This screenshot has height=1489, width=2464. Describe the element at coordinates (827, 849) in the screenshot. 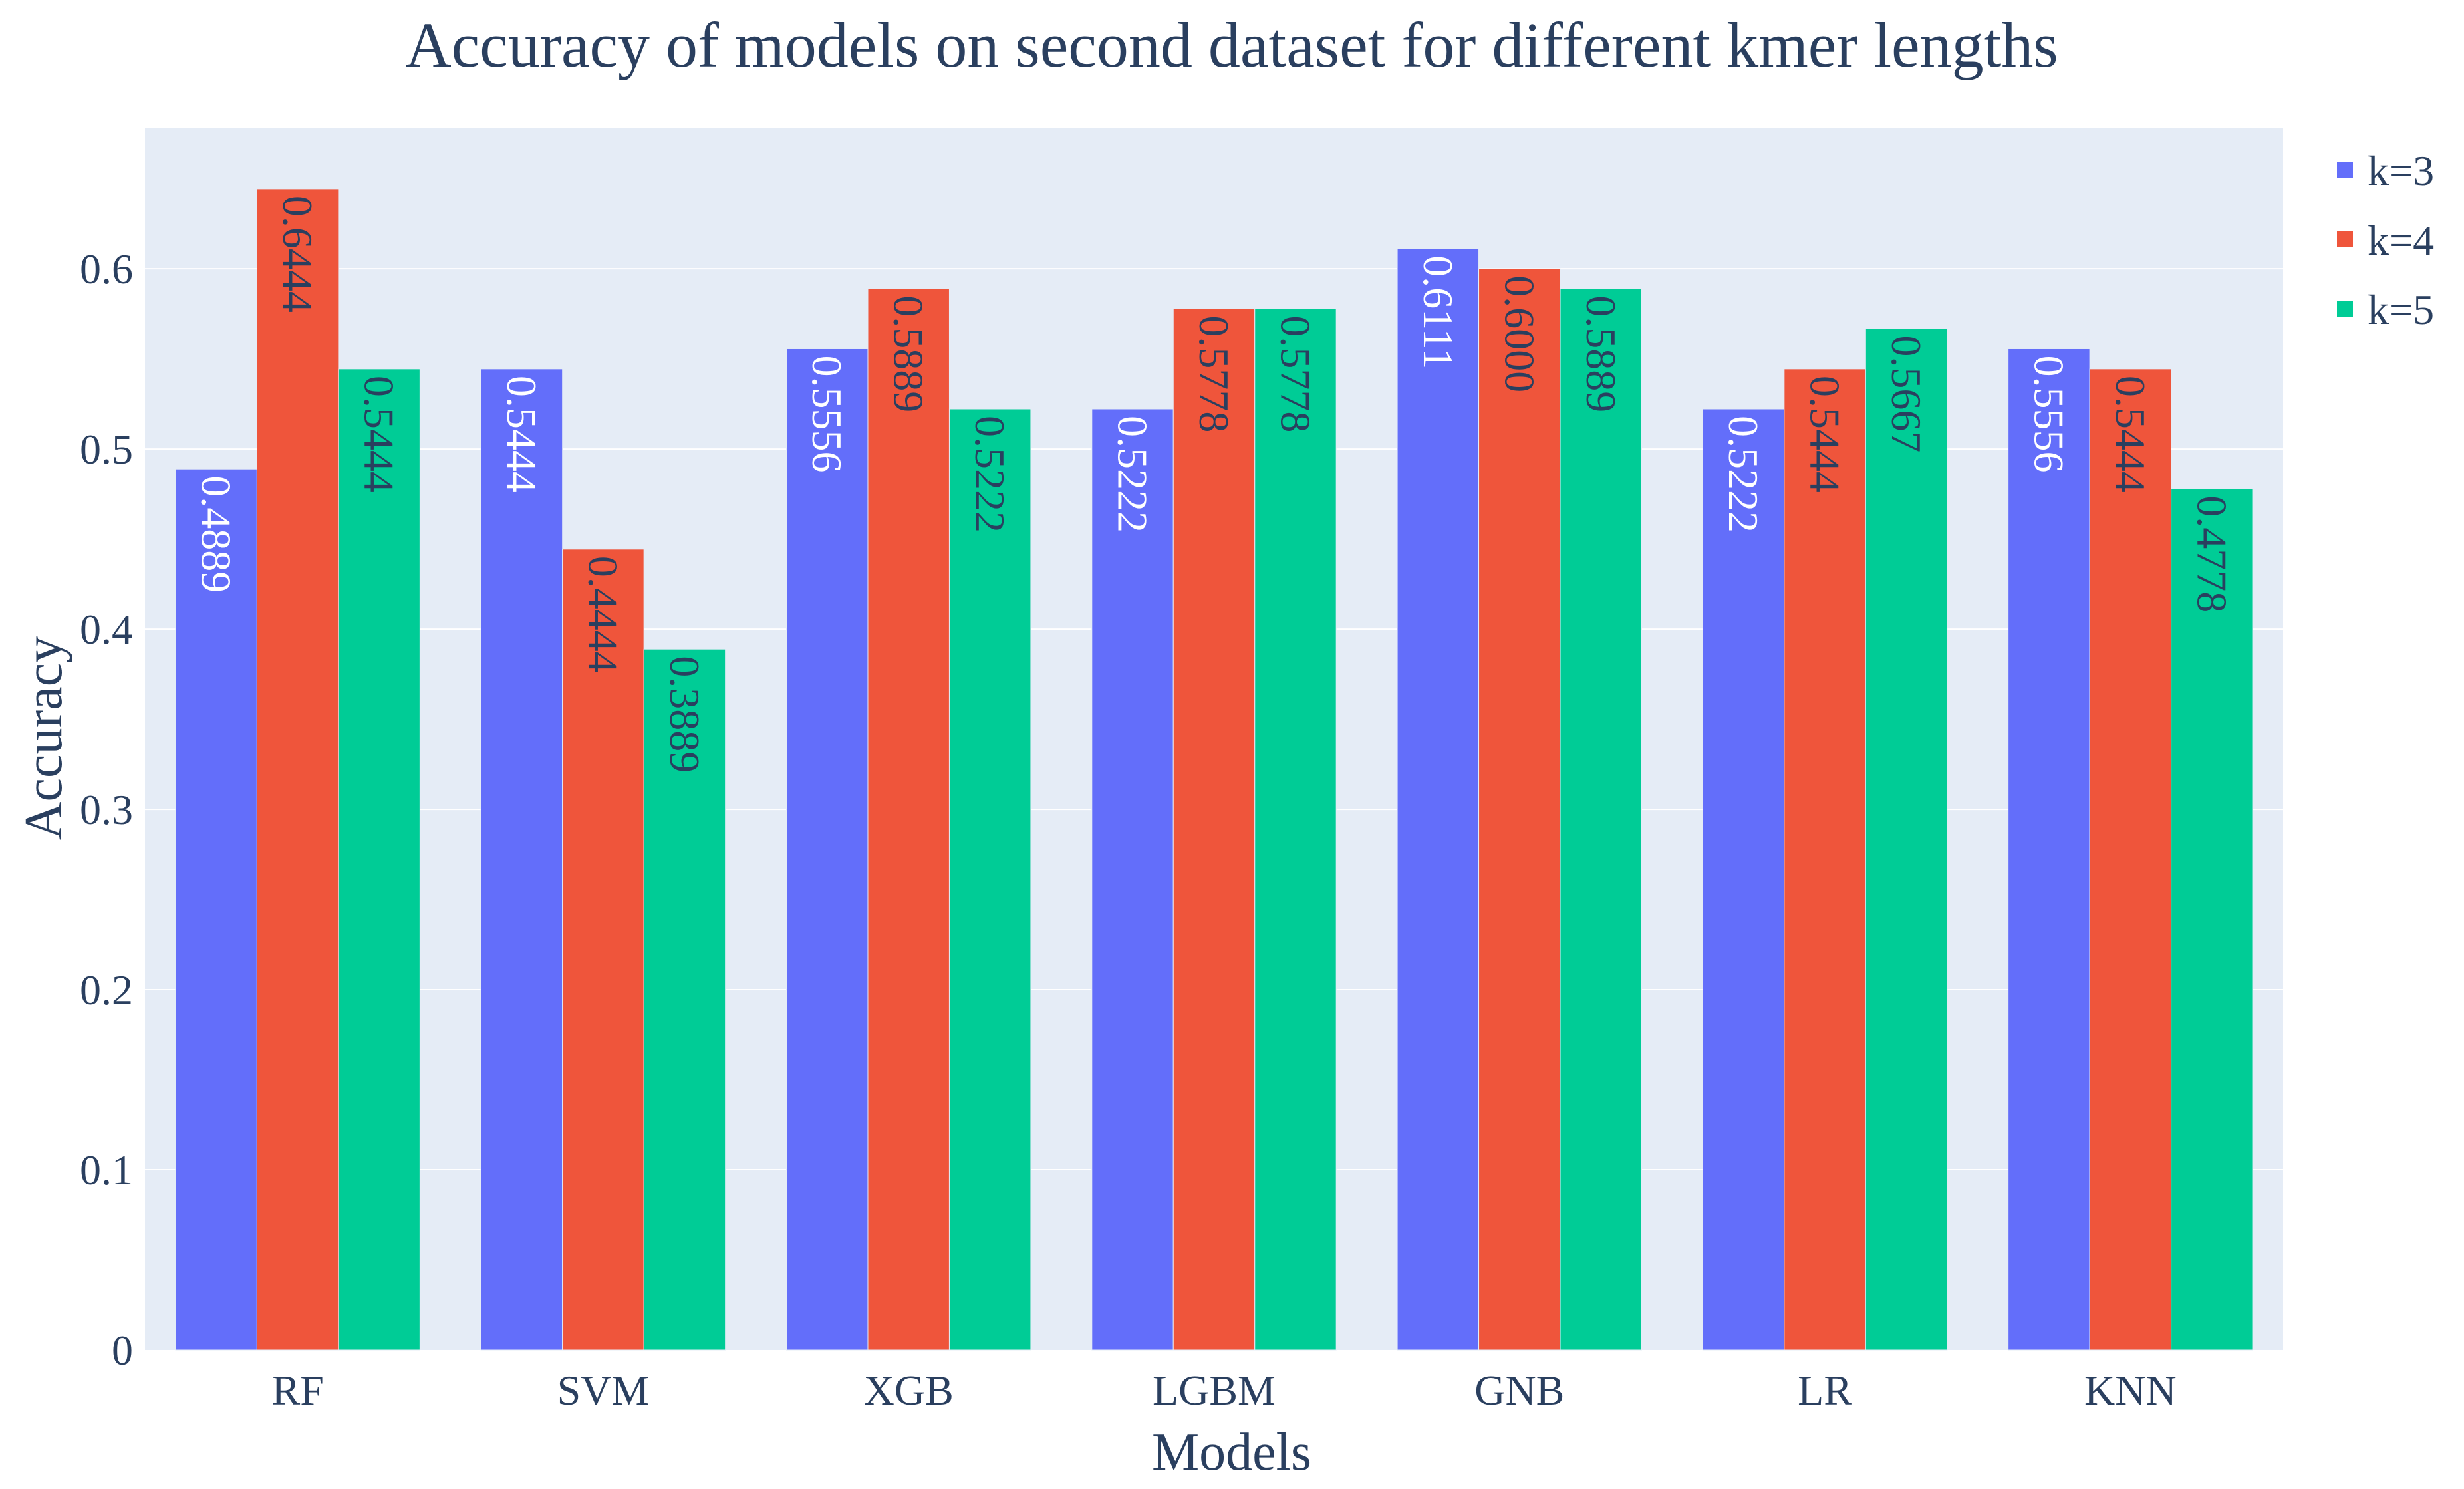

I see `bar-xgb-k3` at that location.